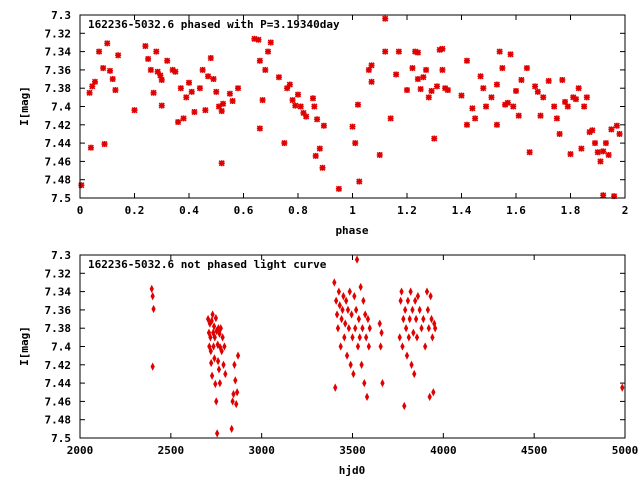 The width and height of the screenshot is (640, 485). Describe the element at coordinates (407, 210) in the screenshot. I see `phased-x-tick-label: 1.2` at that location.